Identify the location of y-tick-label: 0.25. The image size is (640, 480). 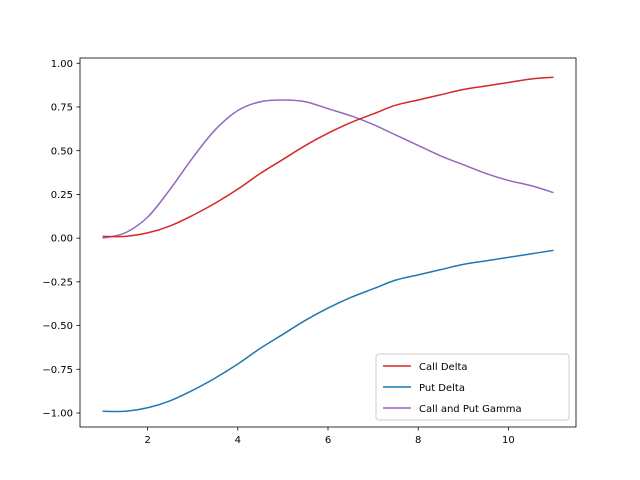
(62, 195).